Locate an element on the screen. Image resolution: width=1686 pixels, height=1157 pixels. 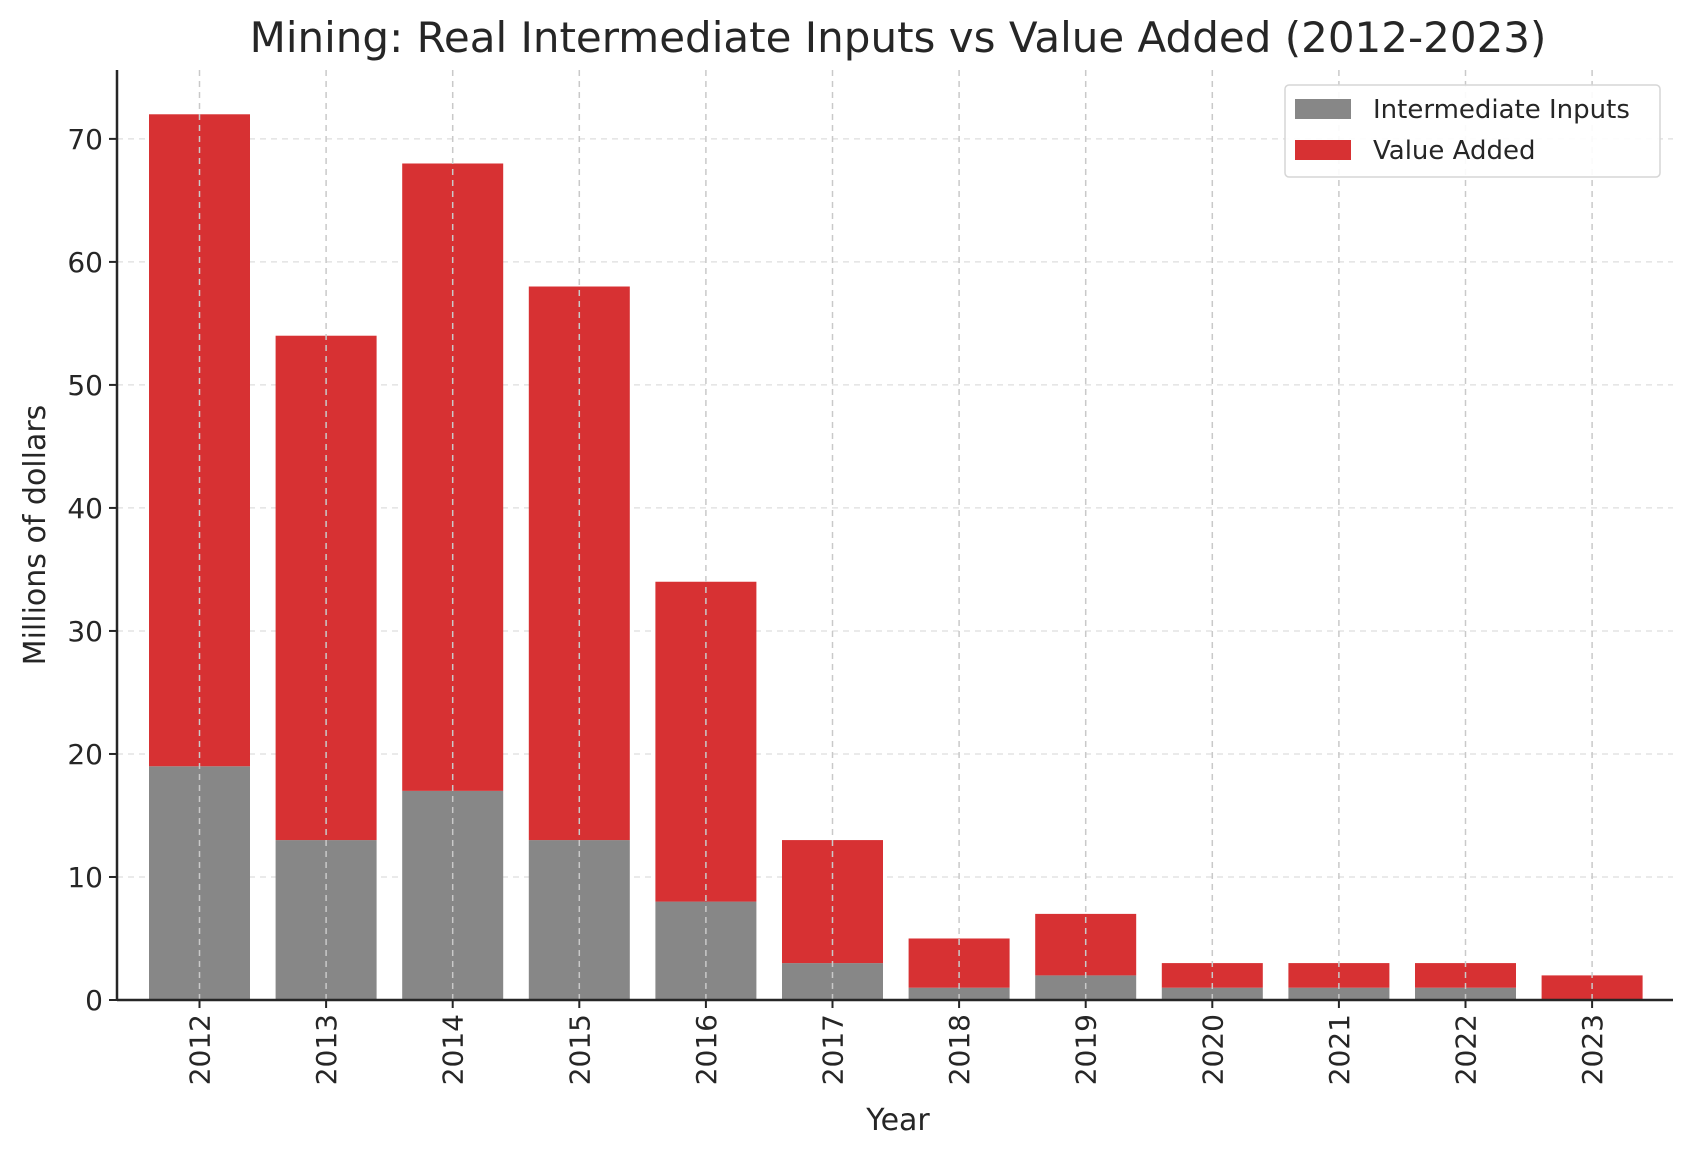
x-tick-label: 2015 is located at coordinates (579, 1049).